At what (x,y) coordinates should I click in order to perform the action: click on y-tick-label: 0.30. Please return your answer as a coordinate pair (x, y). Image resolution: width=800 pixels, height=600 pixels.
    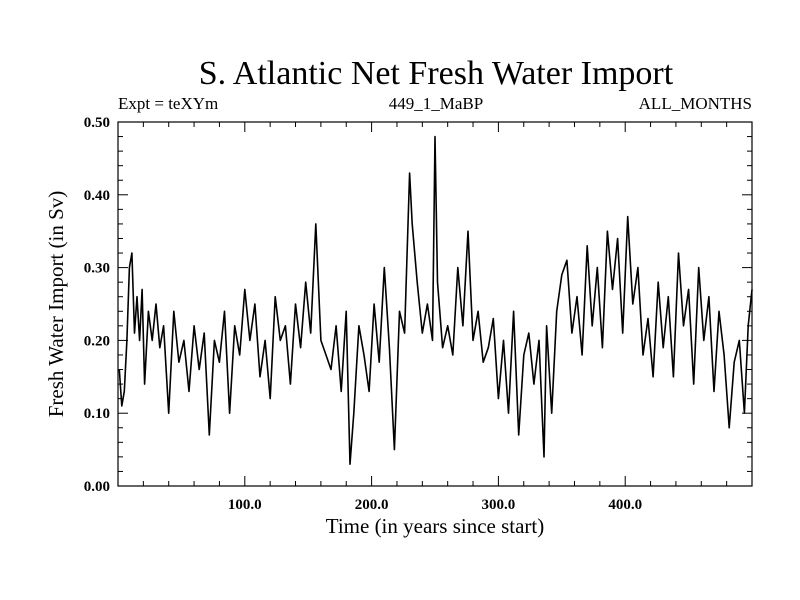
    Looking at the image, I should click on (97, 269).